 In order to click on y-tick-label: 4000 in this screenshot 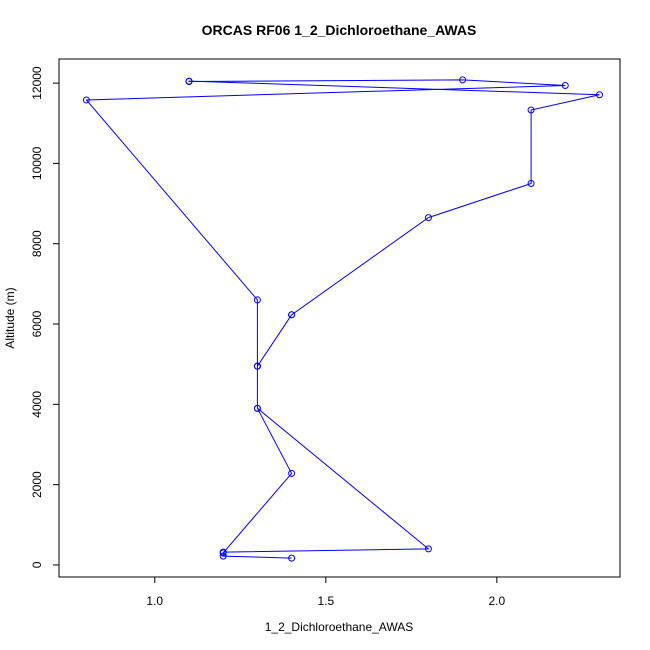, I will do `click(37, 404)`.